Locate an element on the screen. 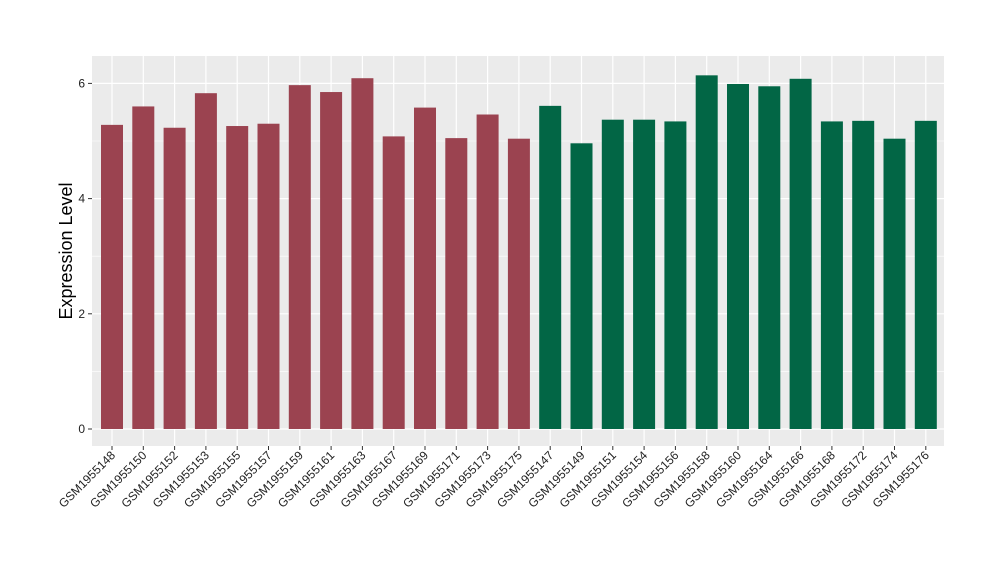  y-tick-label: 0 is located at coordinates (81, 429).